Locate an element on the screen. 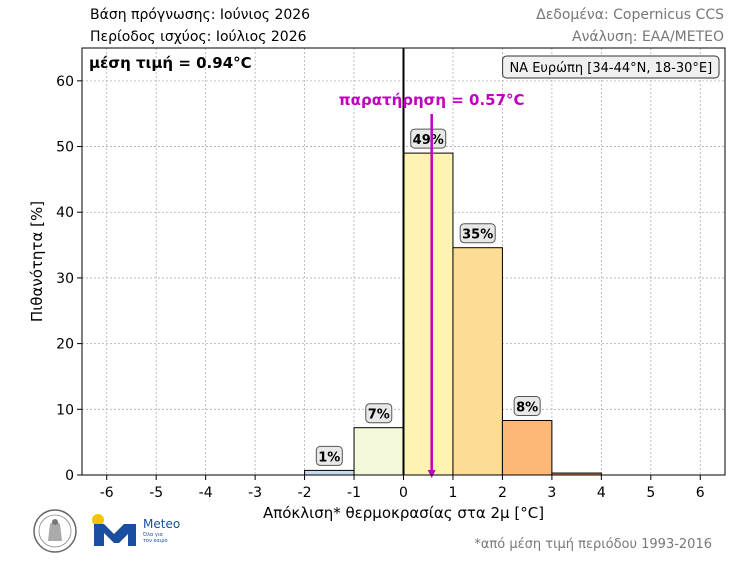  bar-percent-label: 49% is located at coordinates (428, 140).